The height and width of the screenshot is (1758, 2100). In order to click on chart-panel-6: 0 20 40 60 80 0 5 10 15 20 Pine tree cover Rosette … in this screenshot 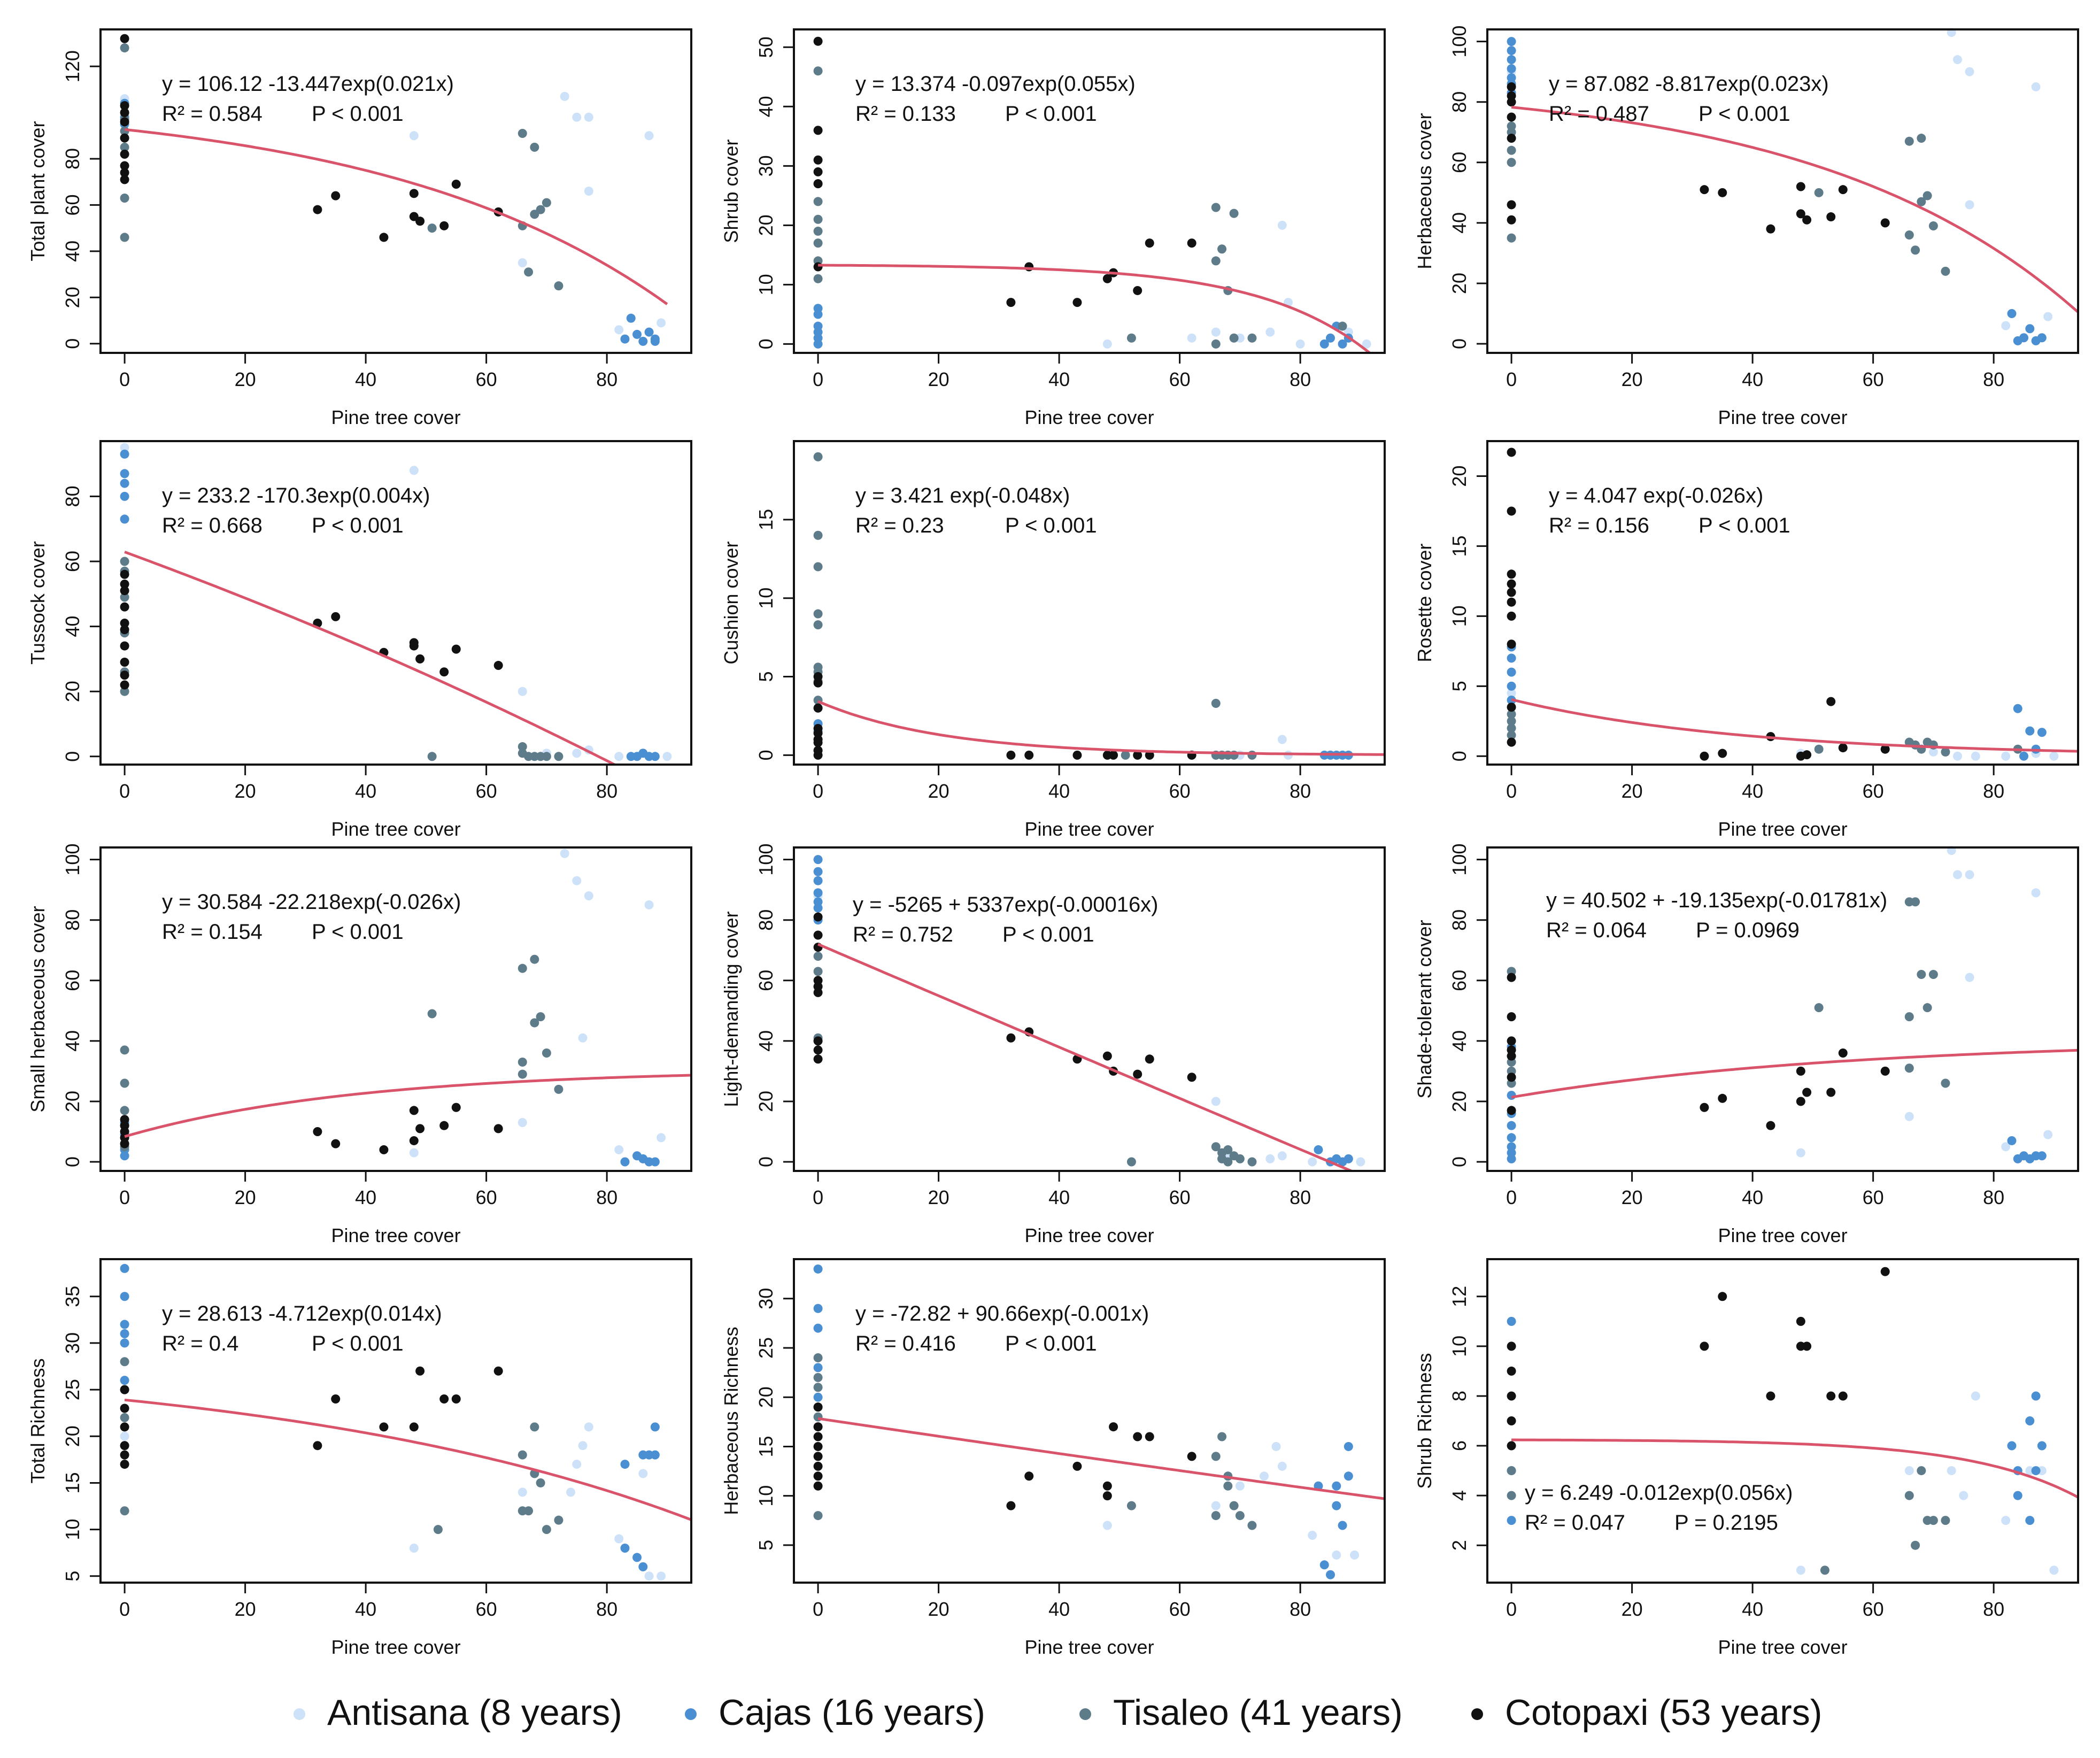, I will do `click(1746, 640)`.